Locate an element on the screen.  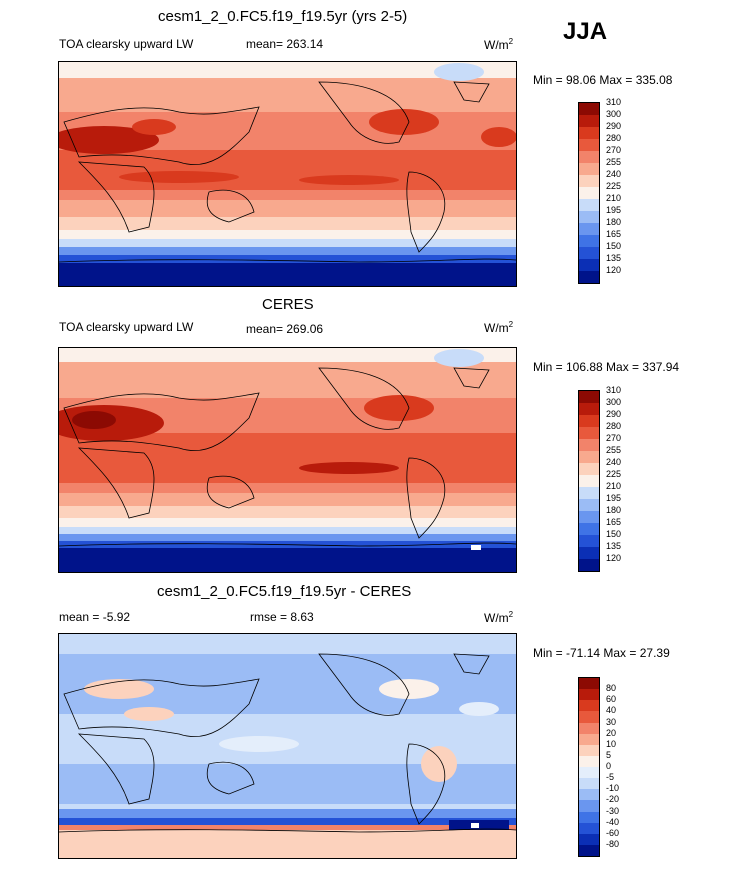
colorbar-tick-label: 5 is located at coordinates (609, 754).